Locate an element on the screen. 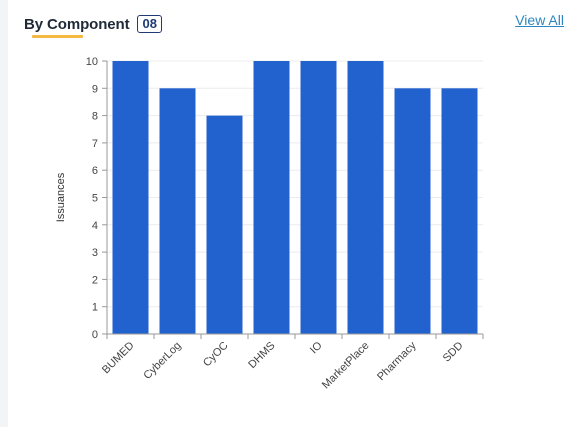 The height and width of the screenshot is (427, 578). bar-dhms is located at coordinates (271, 197).